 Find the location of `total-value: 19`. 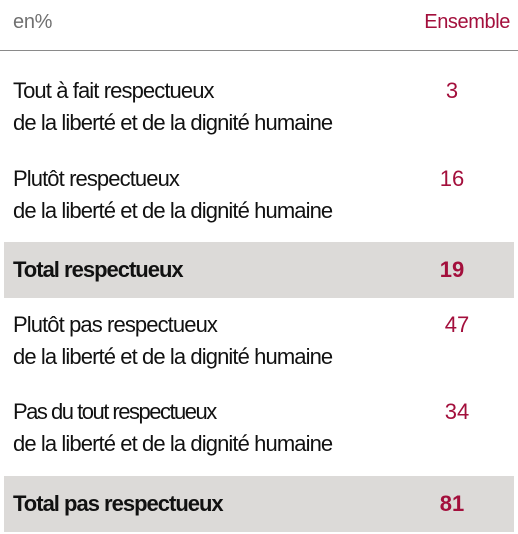

total-value: 19 is located at coordinates (452, 269).